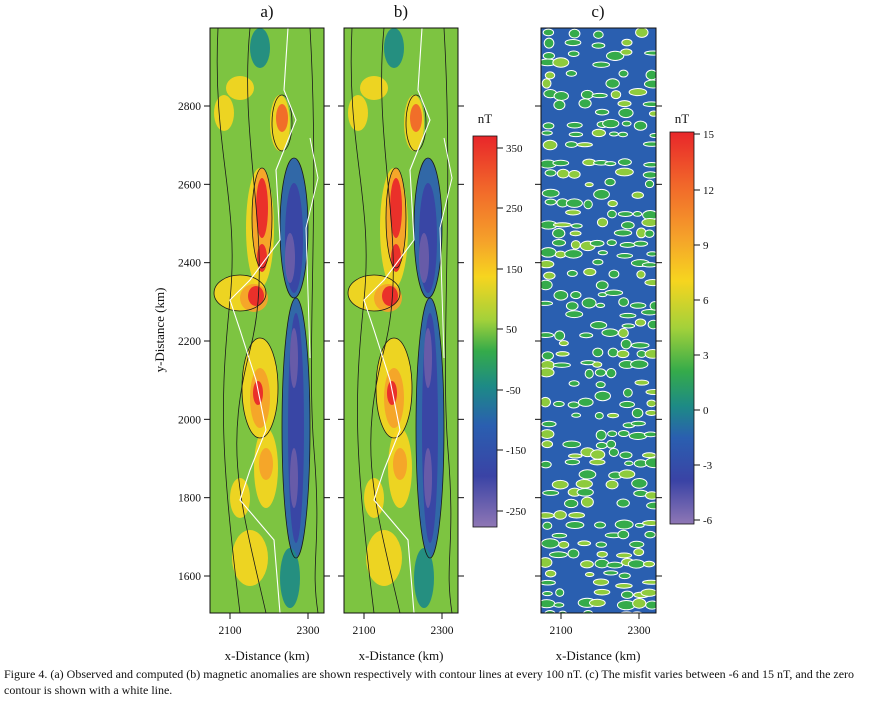 The width and height of the screenshot is (871, 701). I want to click on panel-frame, so click(267, 320).